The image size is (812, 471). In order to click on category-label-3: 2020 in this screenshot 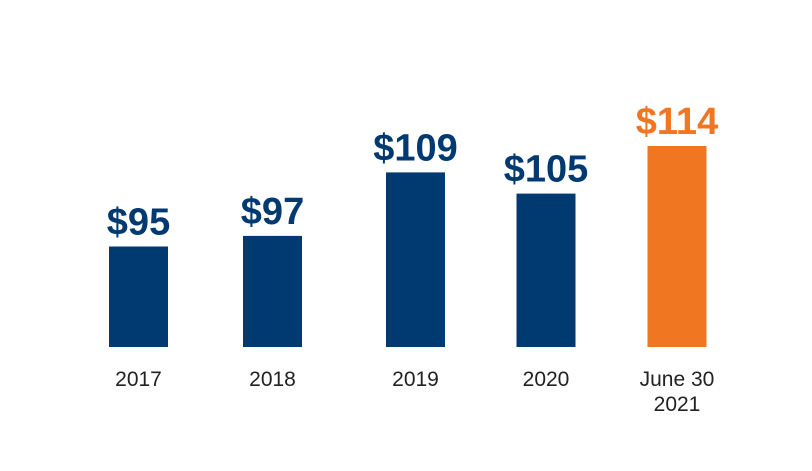, I will do `click(546, 379)`.